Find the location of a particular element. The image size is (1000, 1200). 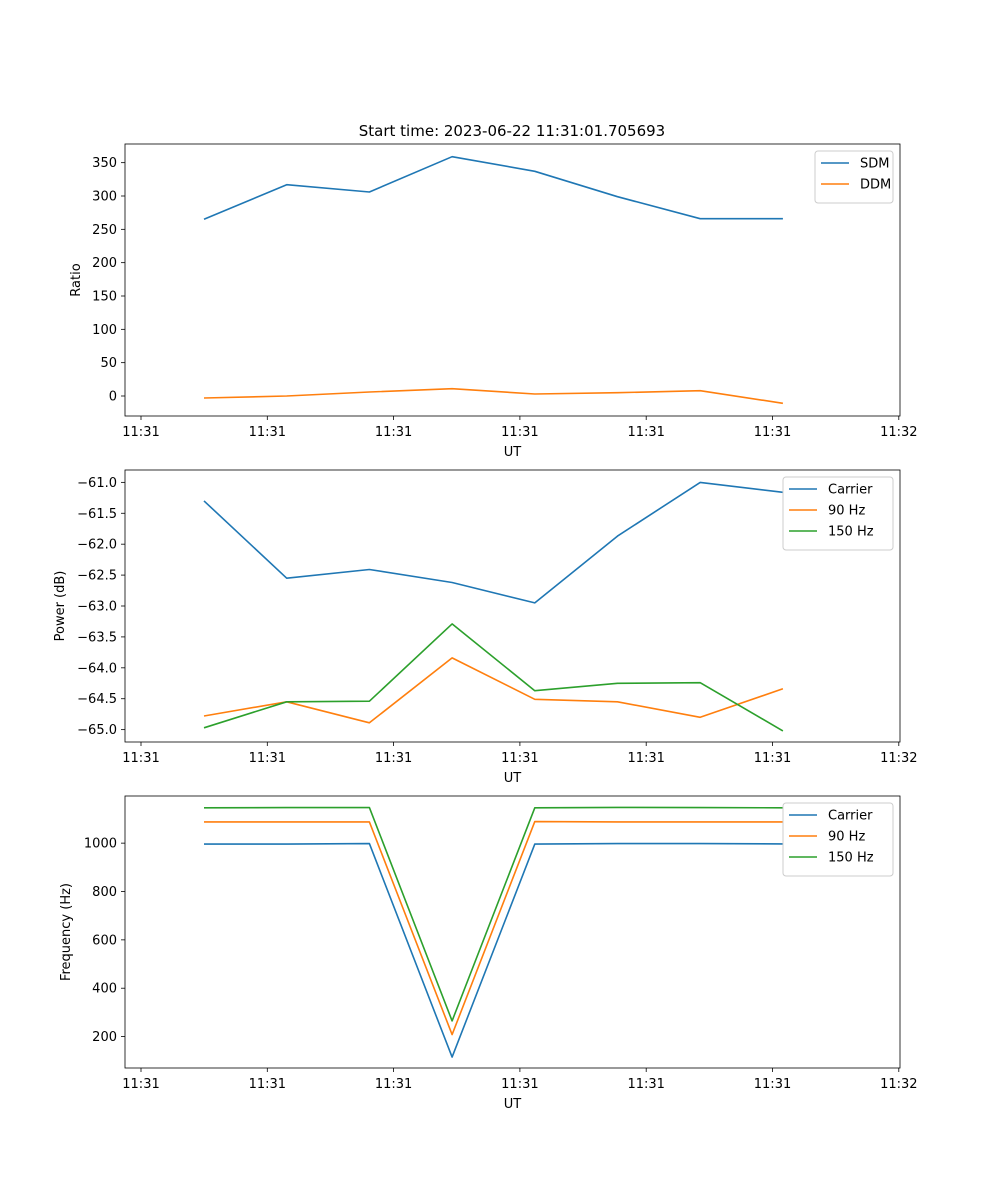

series-line-ddm is located at coordinates (493, 396).